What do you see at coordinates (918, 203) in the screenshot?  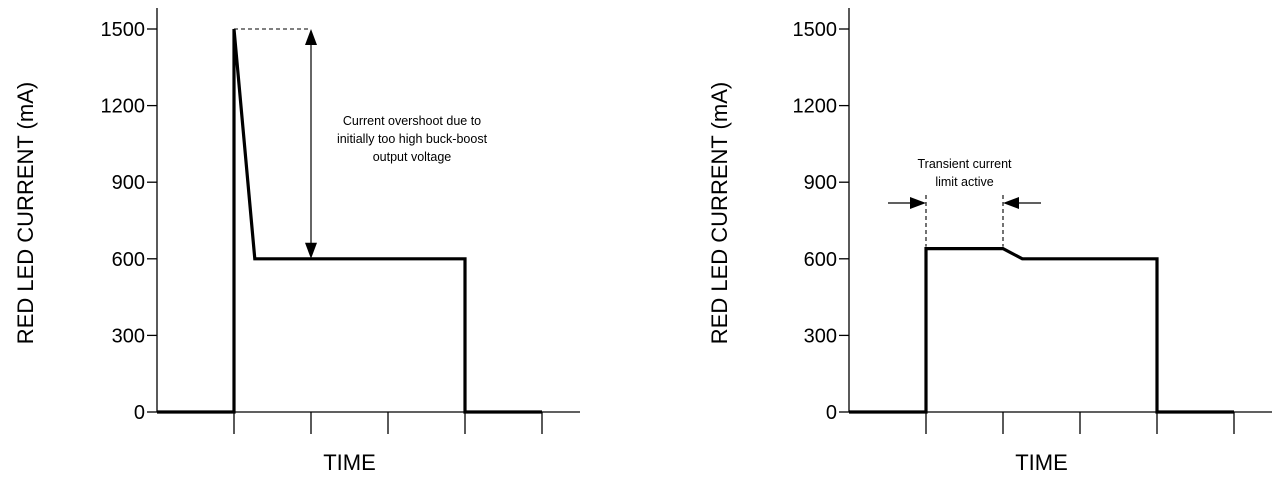 I see `arrow-right-icon` at bounding box center [918, 203].